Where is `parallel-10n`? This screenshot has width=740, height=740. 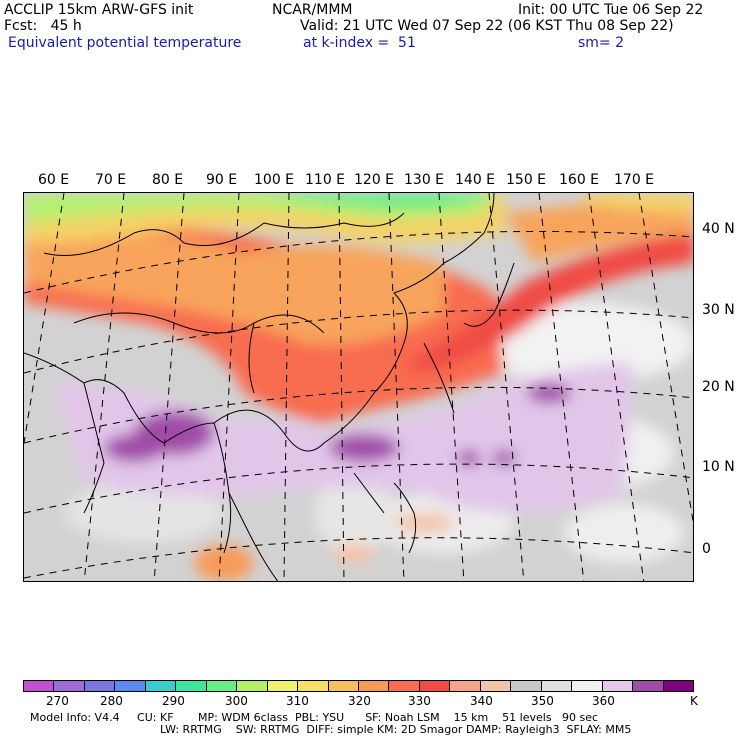
parallel-10n is located at coordinates (358, 488).